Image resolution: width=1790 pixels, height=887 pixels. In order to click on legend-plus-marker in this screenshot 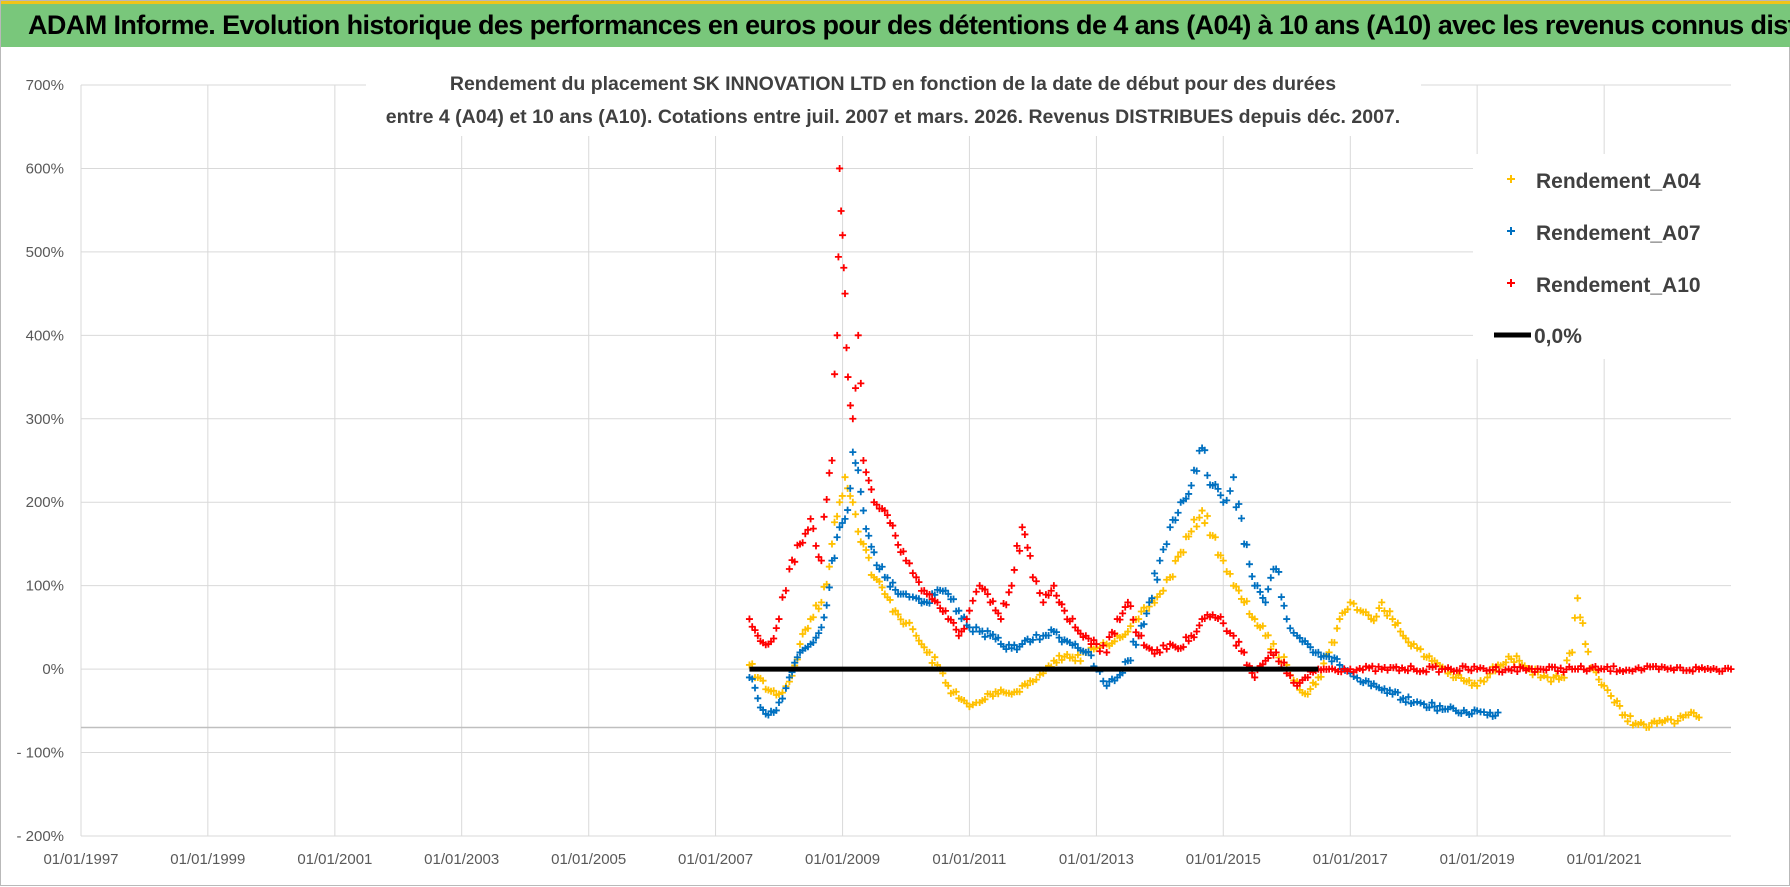, I will do `click(1511, 231)`.